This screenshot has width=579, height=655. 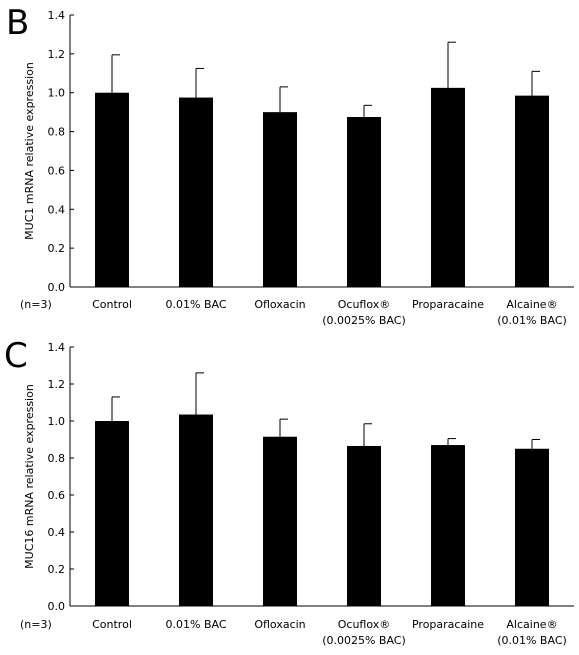 I want to click on panel-label: C, so click(x=16, y=356).